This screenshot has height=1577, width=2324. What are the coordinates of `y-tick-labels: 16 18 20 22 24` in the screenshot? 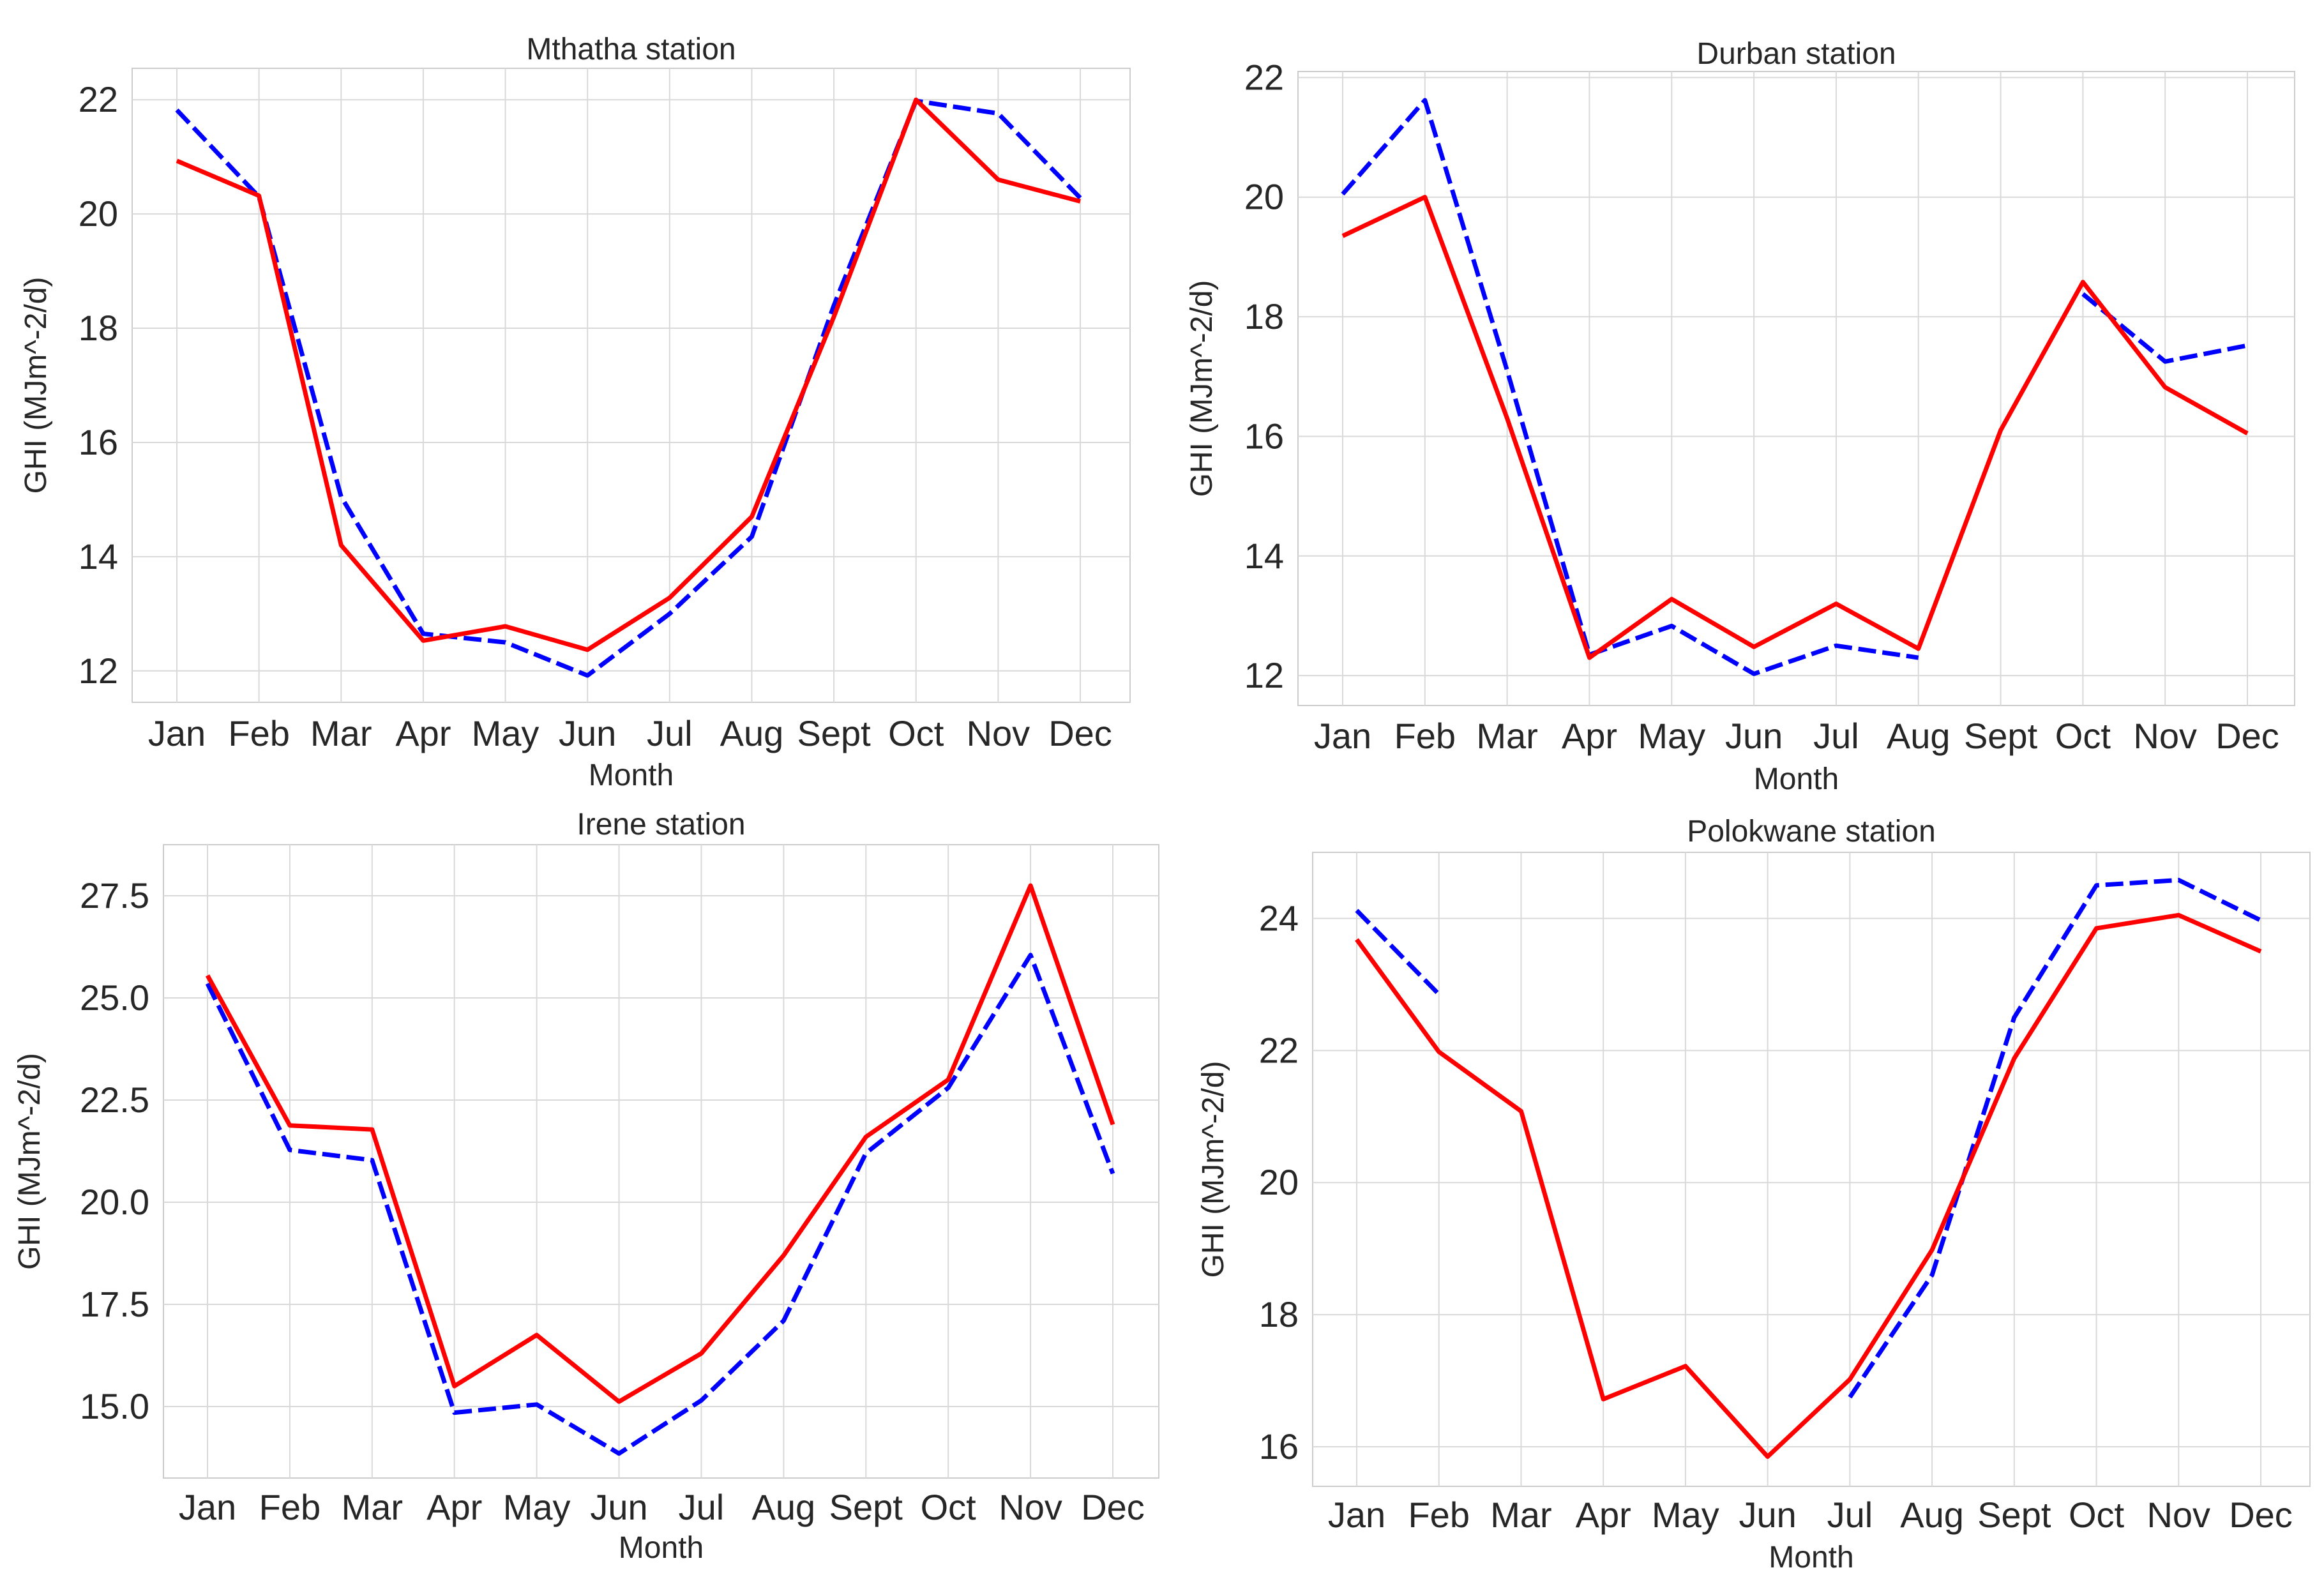 It's located at (1279, 1182).